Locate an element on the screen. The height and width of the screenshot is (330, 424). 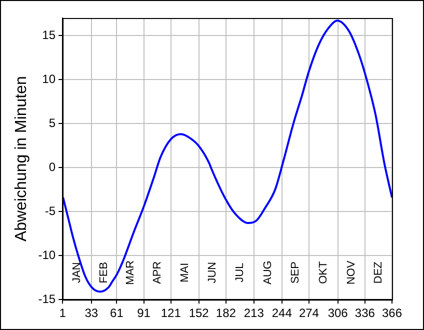
y-tick-label: 5 is located at coordinates (52, 123).